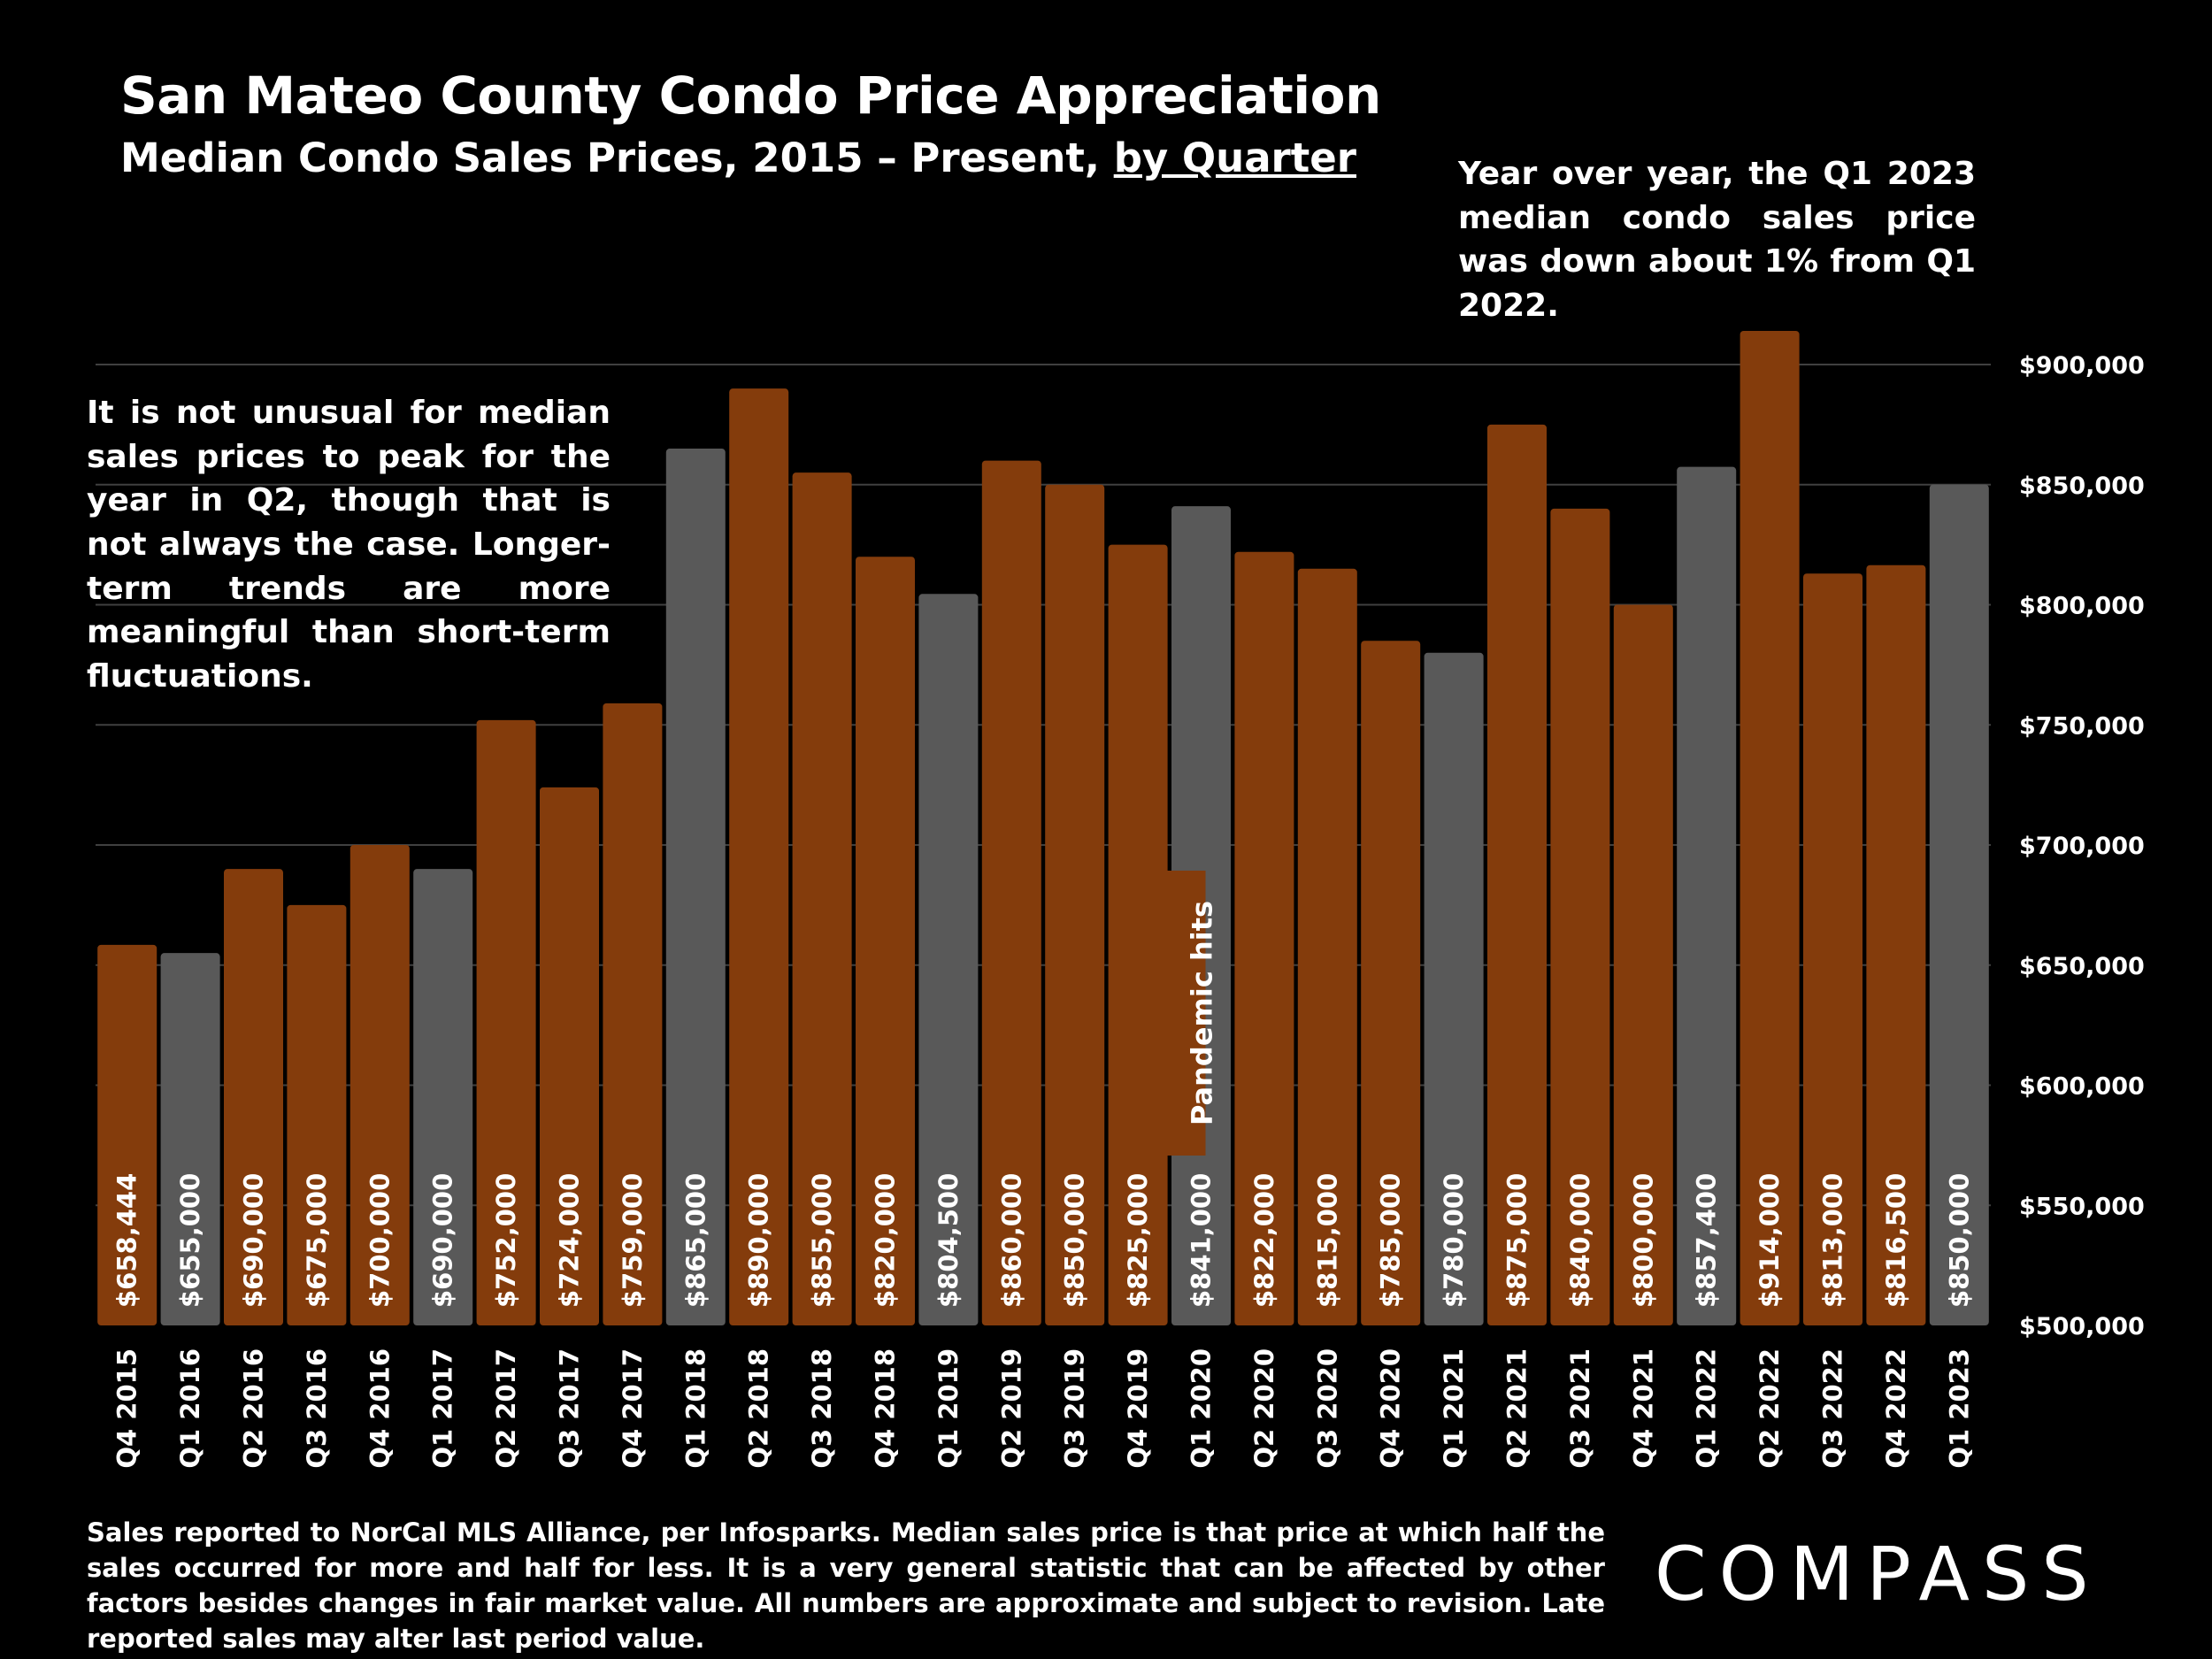 This screenshot has width=2212, height=1659. I want to click on bar-value-label: $860,000, so click(1011, 1241).